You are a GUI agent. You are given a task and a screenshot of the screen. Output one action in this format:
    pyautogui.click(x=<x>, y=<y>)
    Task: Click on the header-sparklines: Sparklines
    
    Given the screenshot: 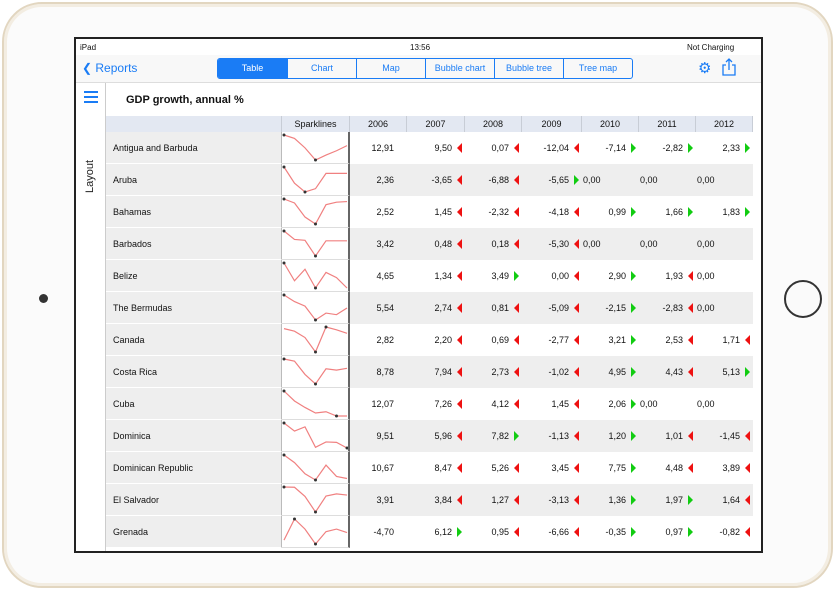 What is the action you would take?
    pyautogui.click(x=316, y=124)
    